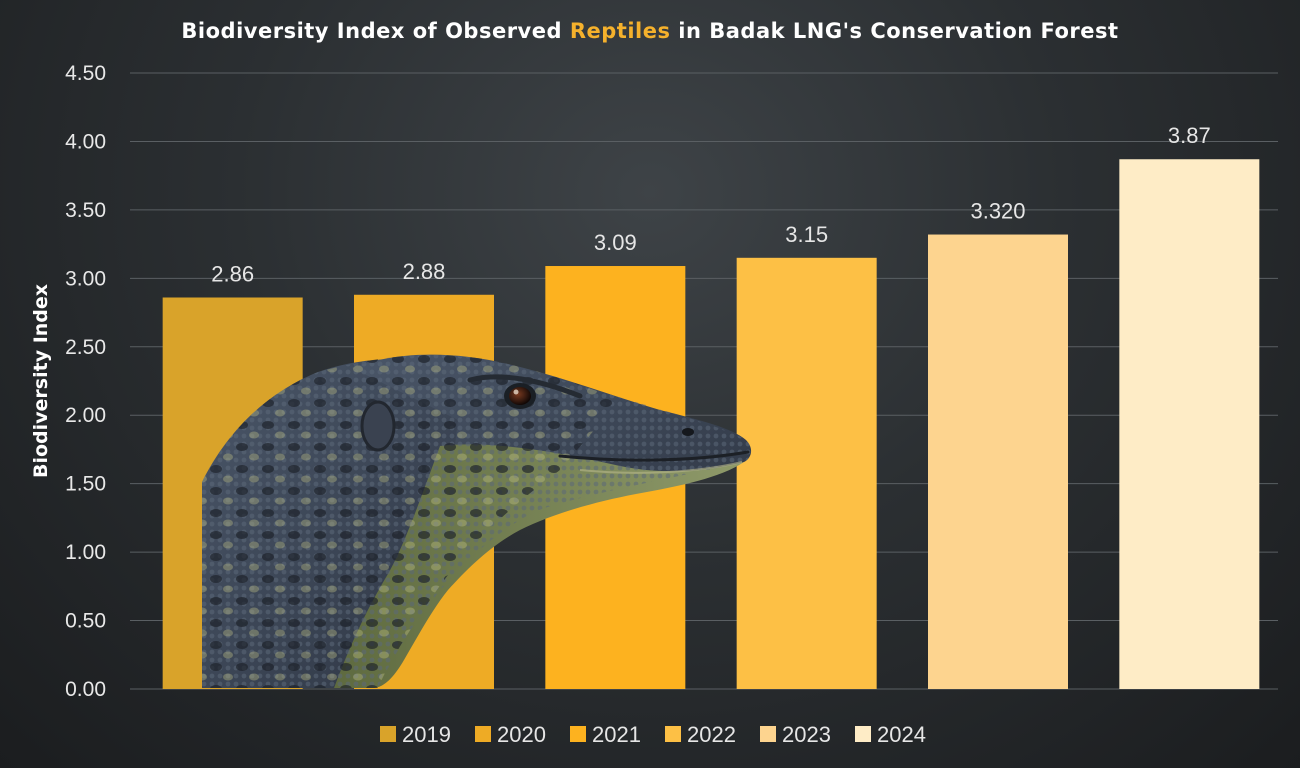 This screenshot has width=1300, height=768. I want to click on bar-2023, so click(998, 462).